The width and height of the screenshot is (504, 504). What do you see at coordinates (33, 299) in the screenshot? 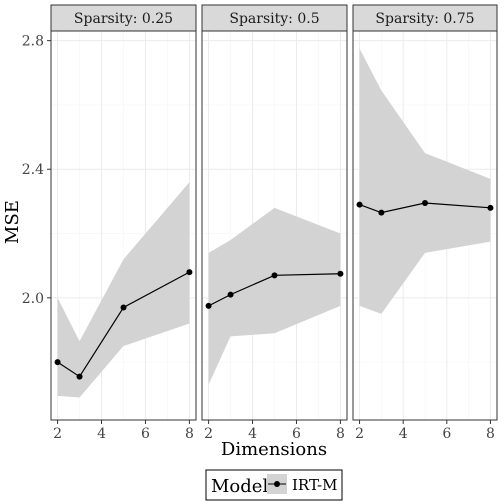
I see `y-tick-label: 2.0` at bounding box center [33, 299].